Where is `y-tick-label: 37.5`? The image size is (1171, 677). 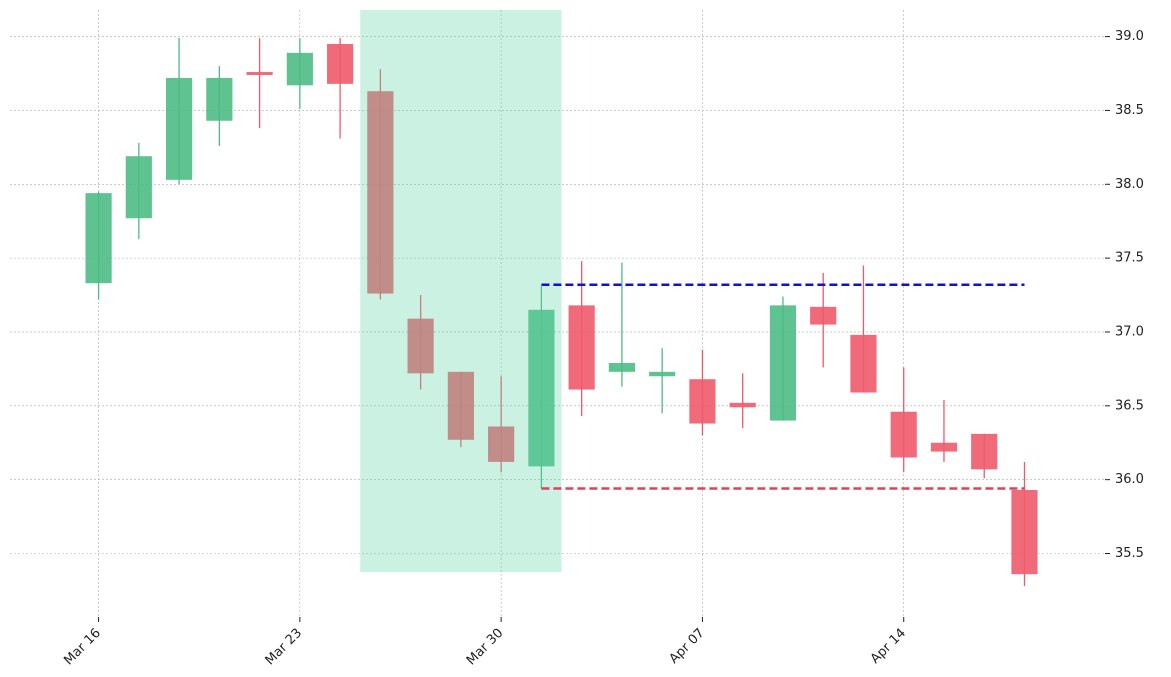 y-tick-label: 37.5 is located at coordinates (1129, 258).